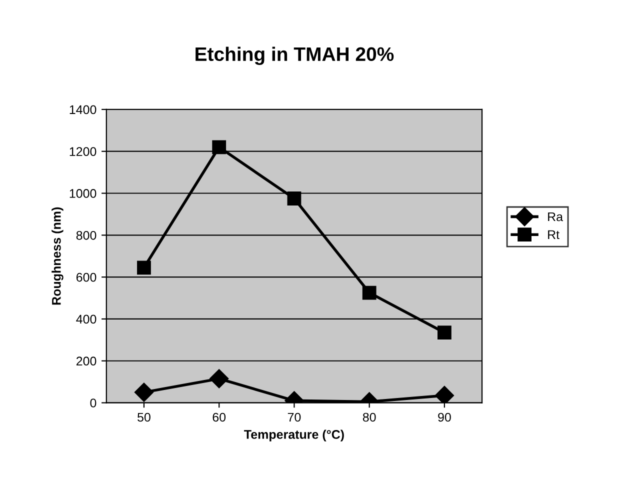  I want to click on x-tick-label: 90, so click(444, 417).